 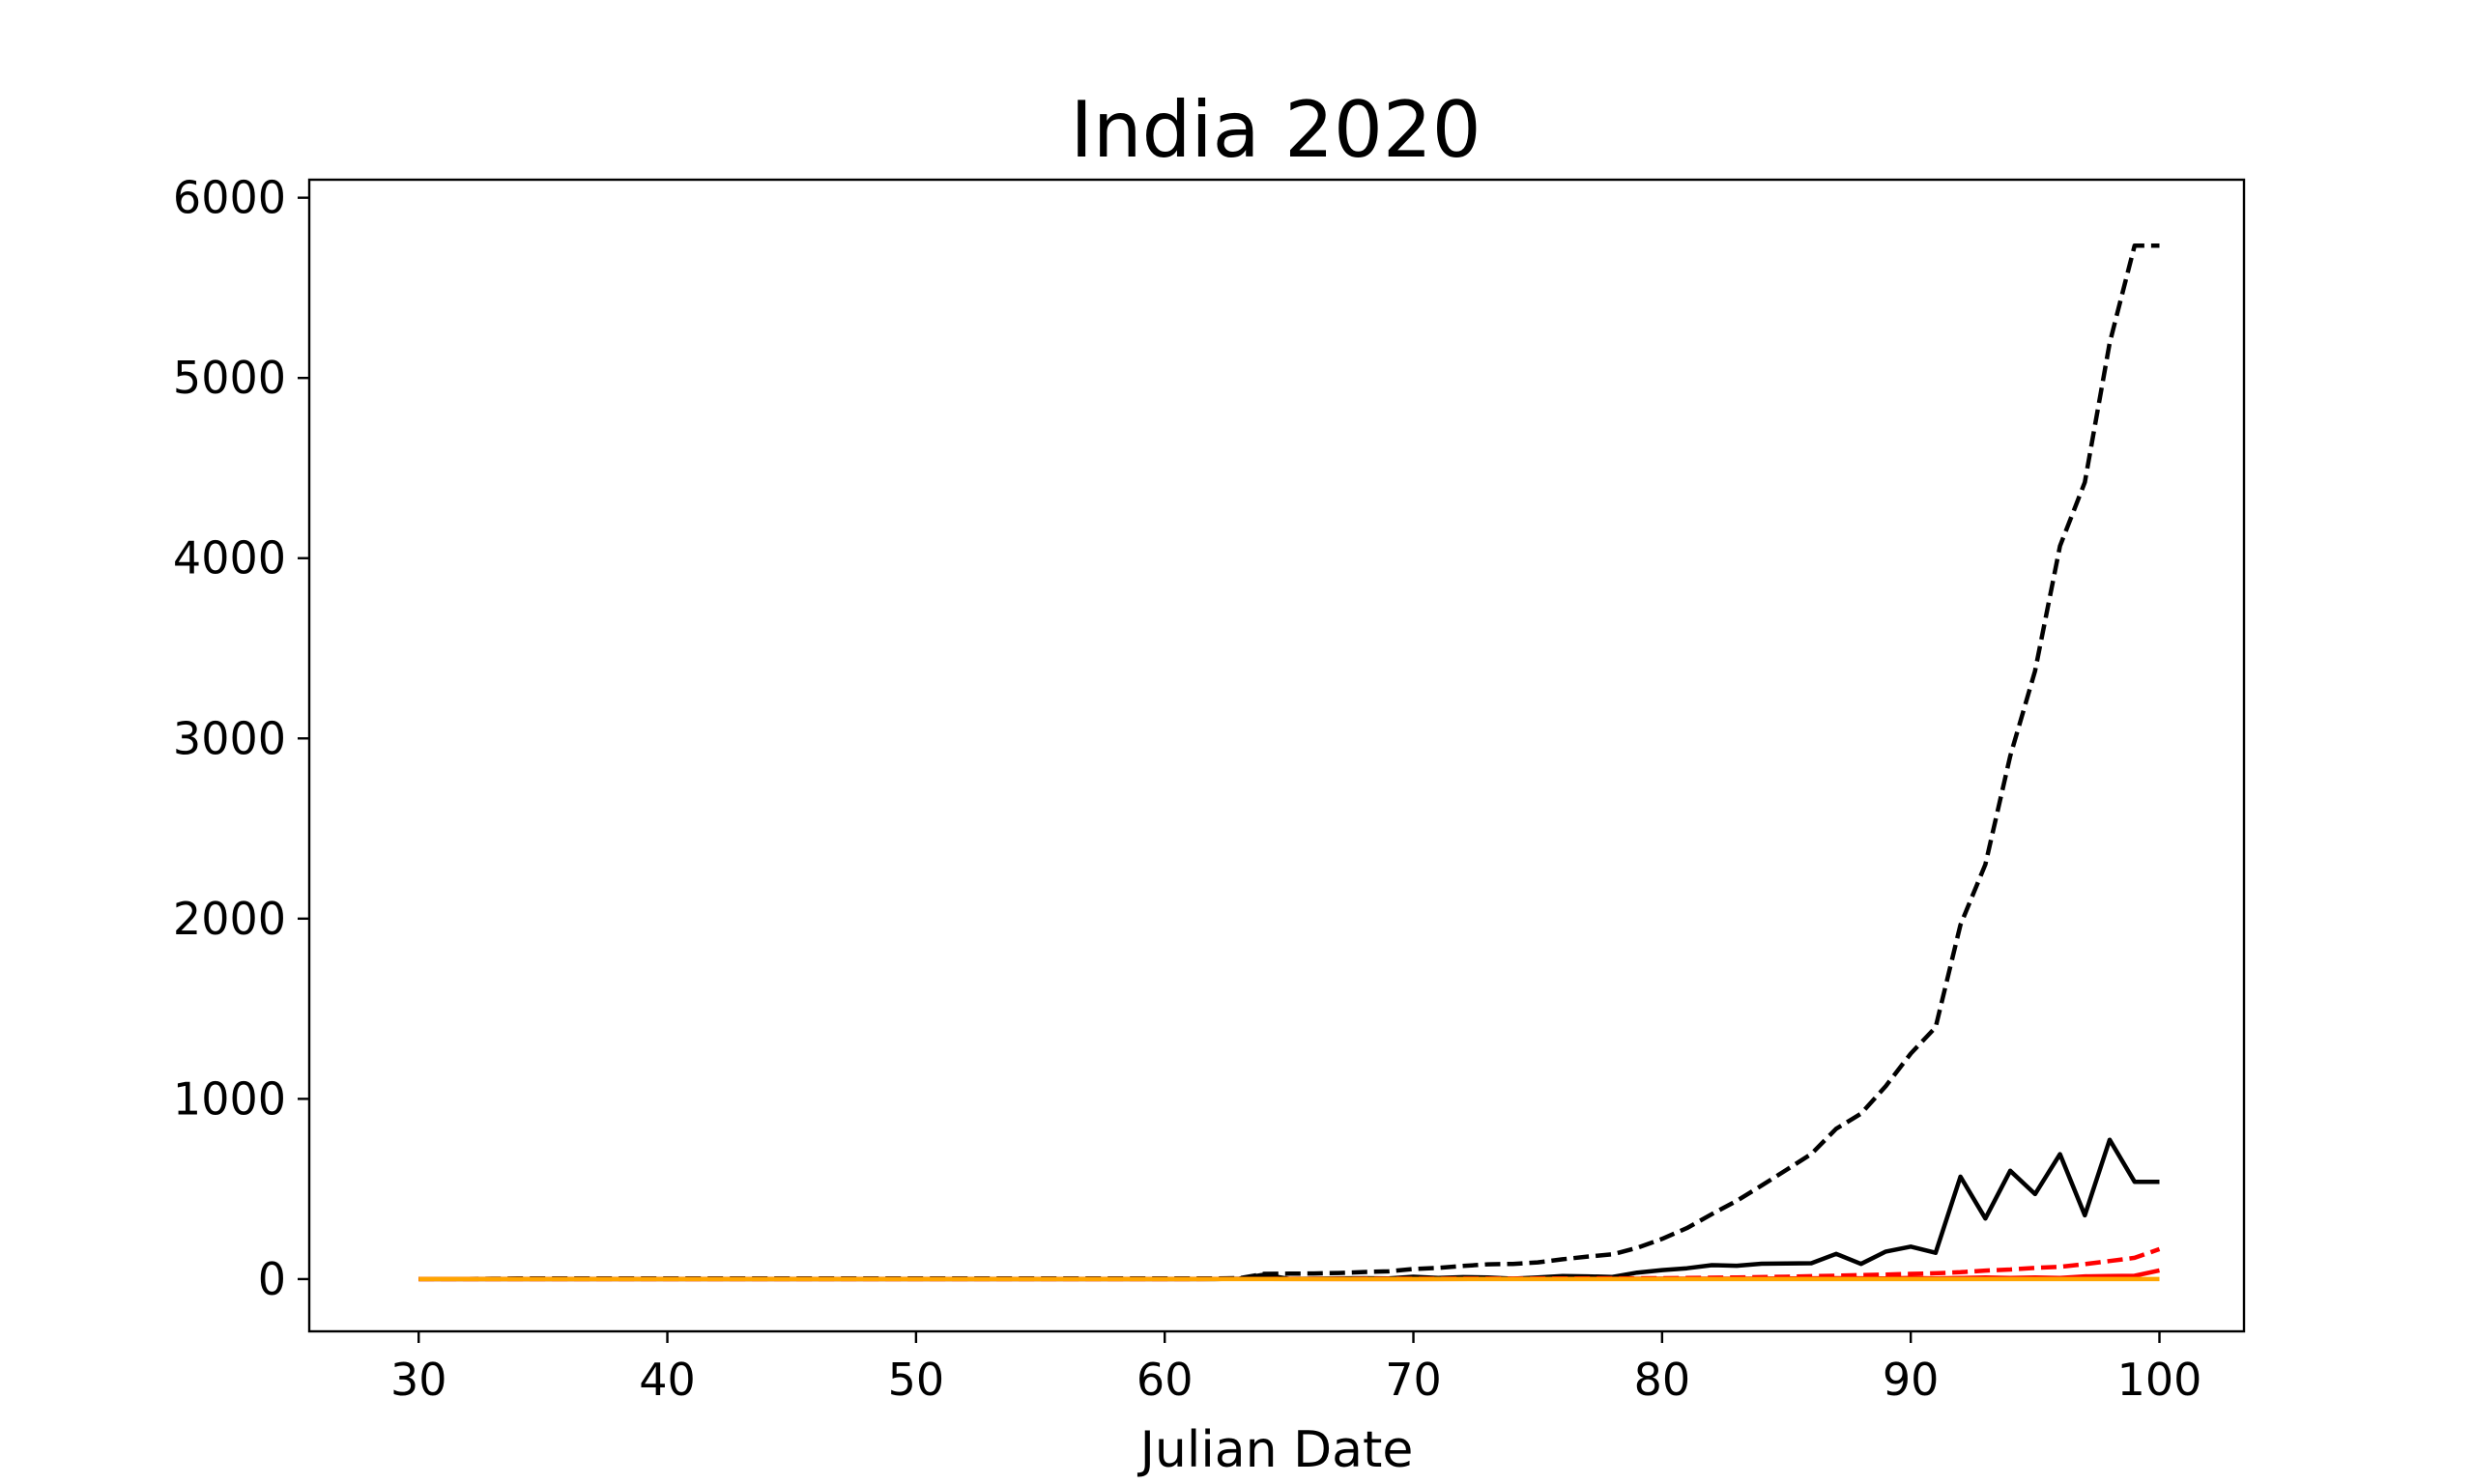 What do you see at coordinates (1165, 1380) in the screenshot?
I see `x-tick-label-3: 60` at bounding box center [1165, 1380].